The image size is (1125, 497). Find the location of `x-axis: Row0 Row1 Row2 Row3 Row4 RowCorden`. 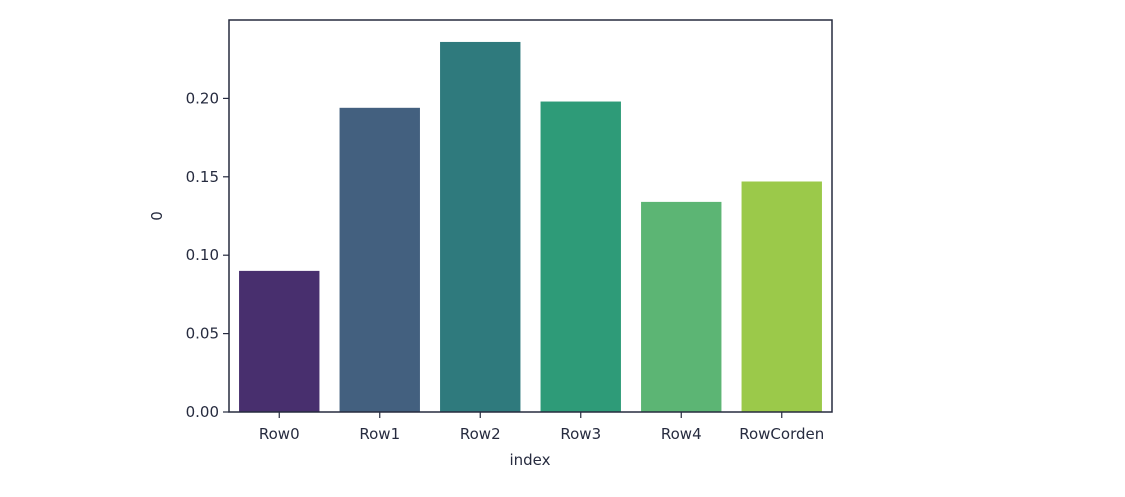

x-axis: Row0 Row1 Row2 Row3 Row4 RowCorden is located at coordinates (541, 427).